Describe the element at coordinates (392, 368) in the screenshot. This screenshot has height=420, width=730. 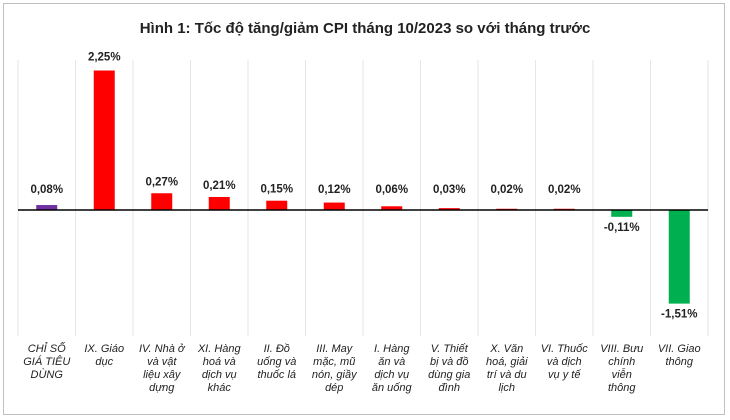
I see `category-label: I. Hàng ăn và dịch vụ ăn uống` at that location.